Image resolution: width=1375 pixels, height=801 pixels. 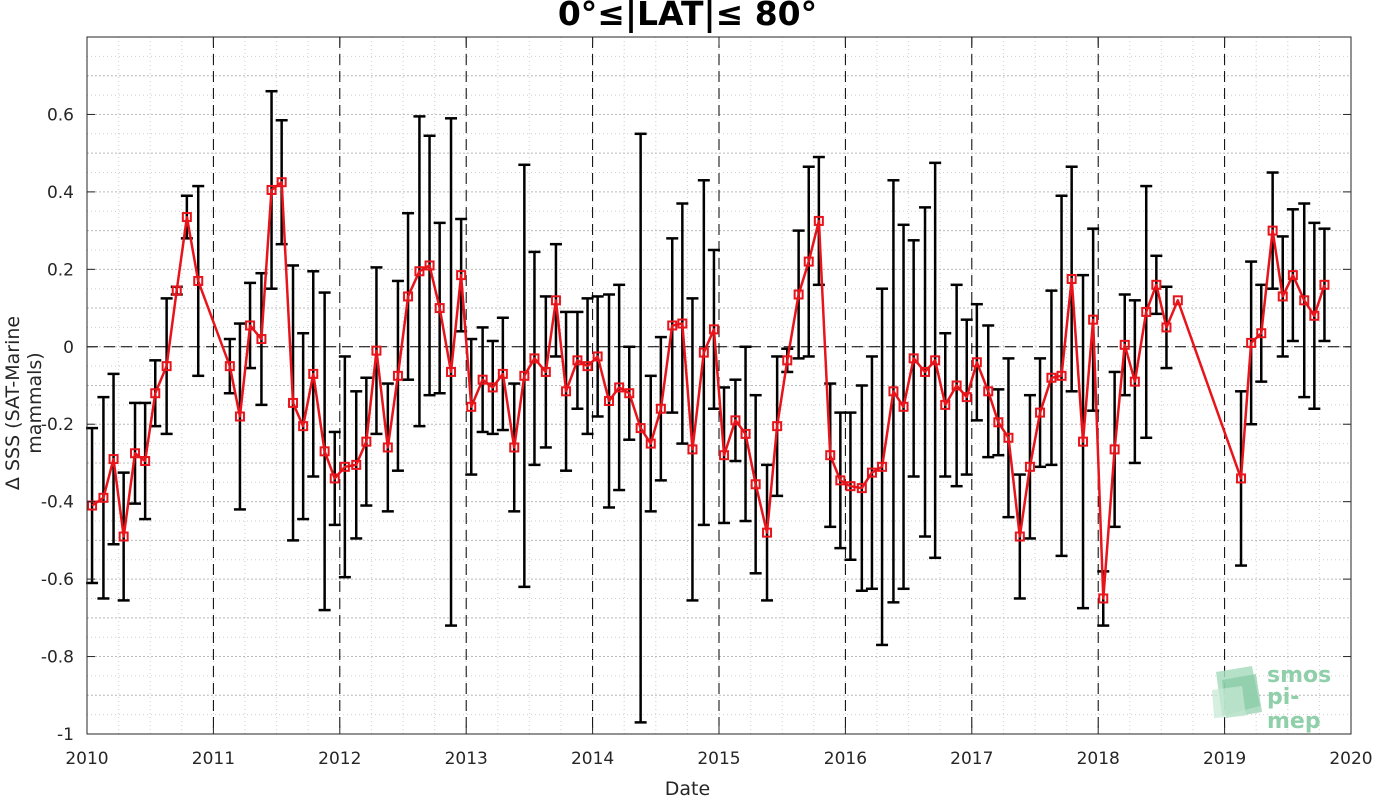 I want to click on logo-text-smos: smos, so click(x=1299, y=675).